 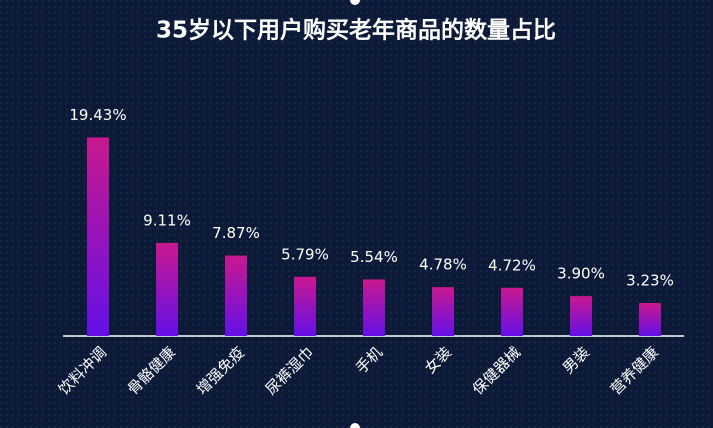 What do you see at coordinates (167, 220) in the screenshot?
I see `value-label: 9.11%` at bounding box center [167, 220].